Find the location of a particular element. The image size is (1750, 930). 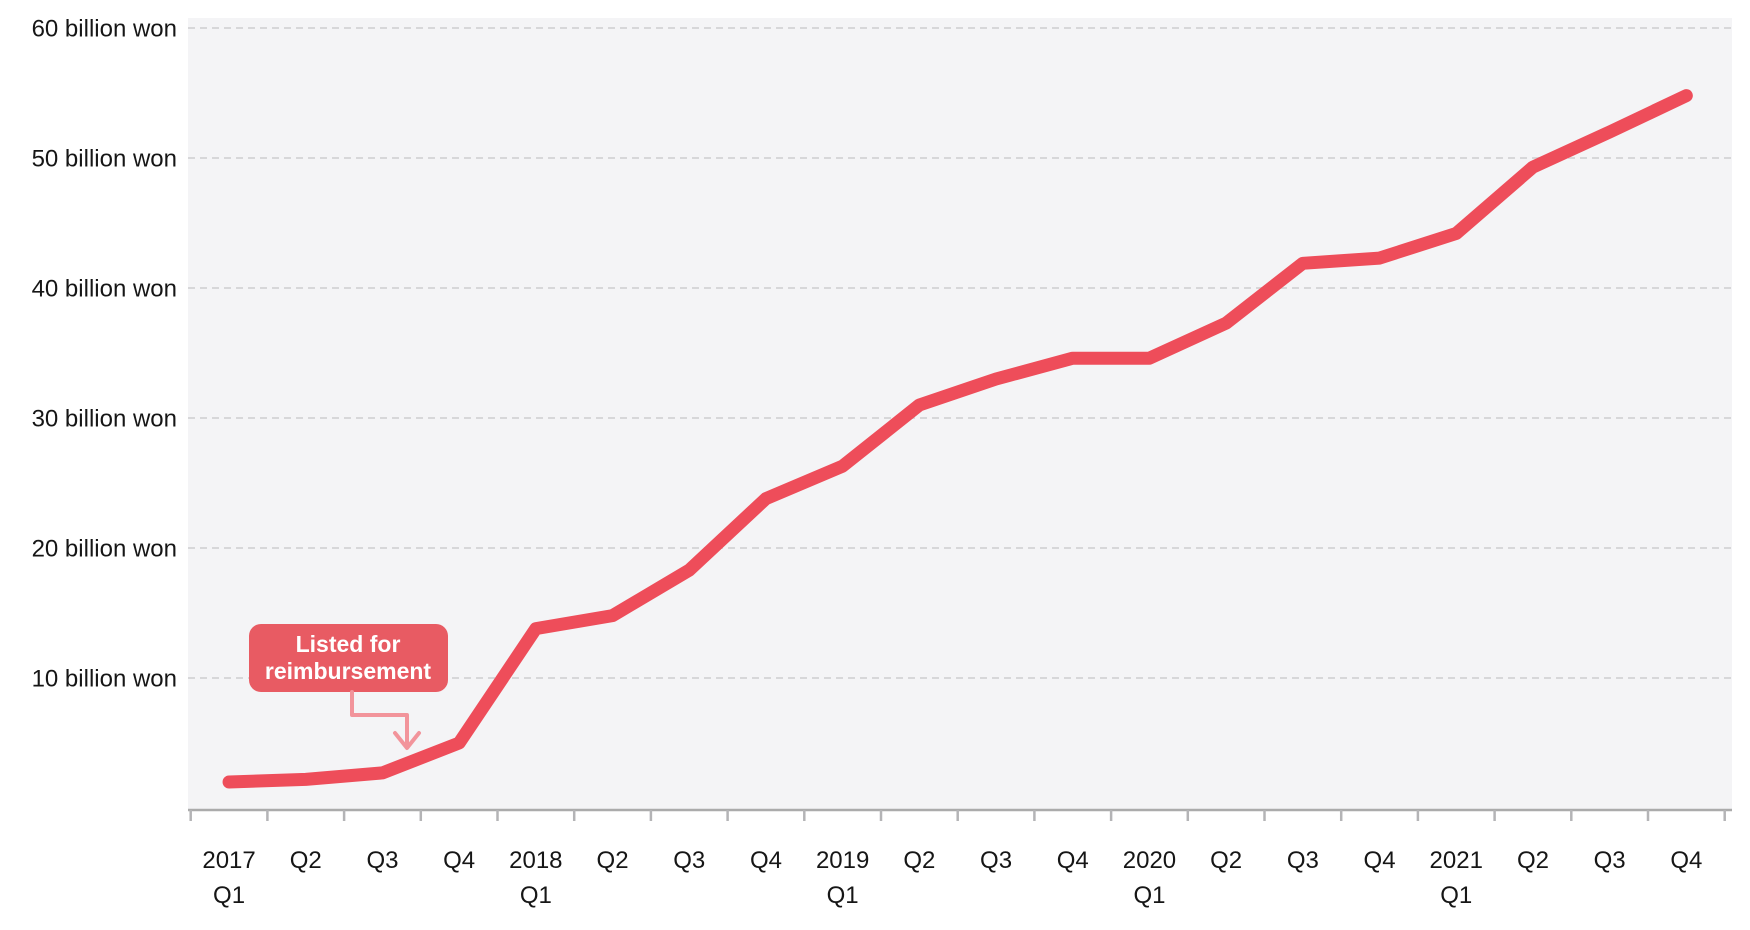

x-axis-label: 2020 is located at coordinates (1149, 860).